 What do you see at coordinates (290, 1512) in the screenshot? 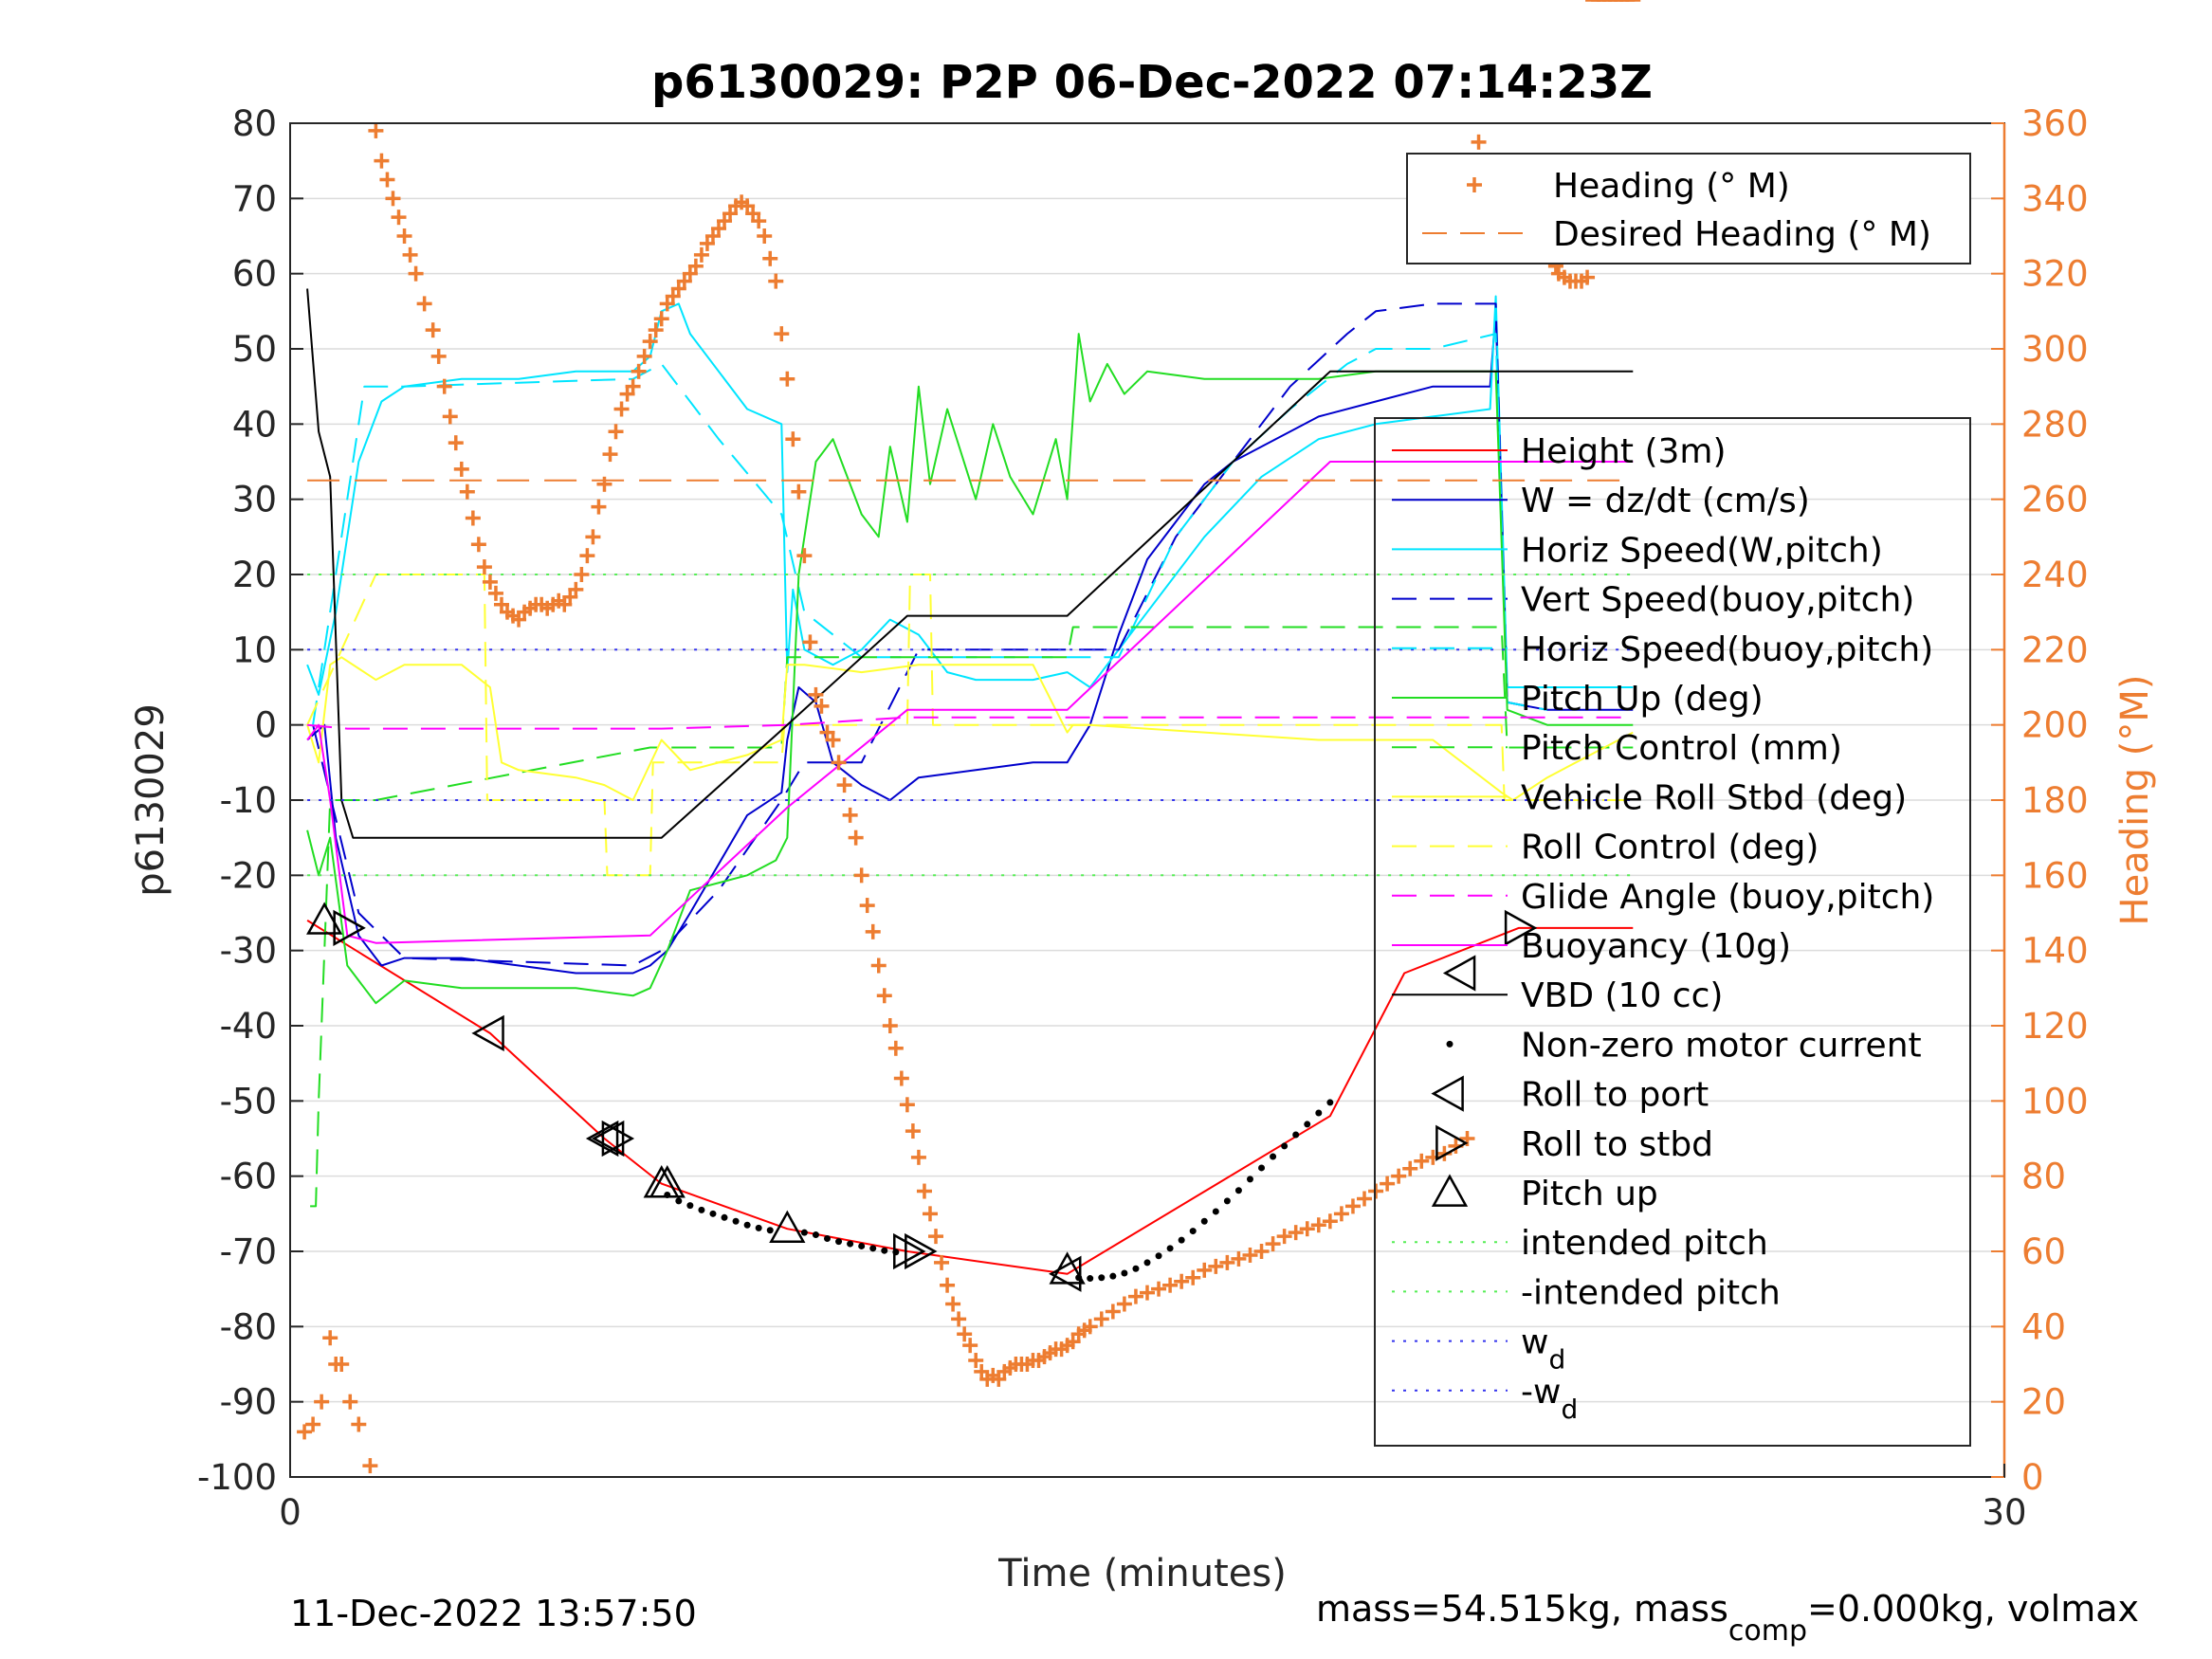
I see `x-tick-label: 0` at bounding box center [290, 1512].